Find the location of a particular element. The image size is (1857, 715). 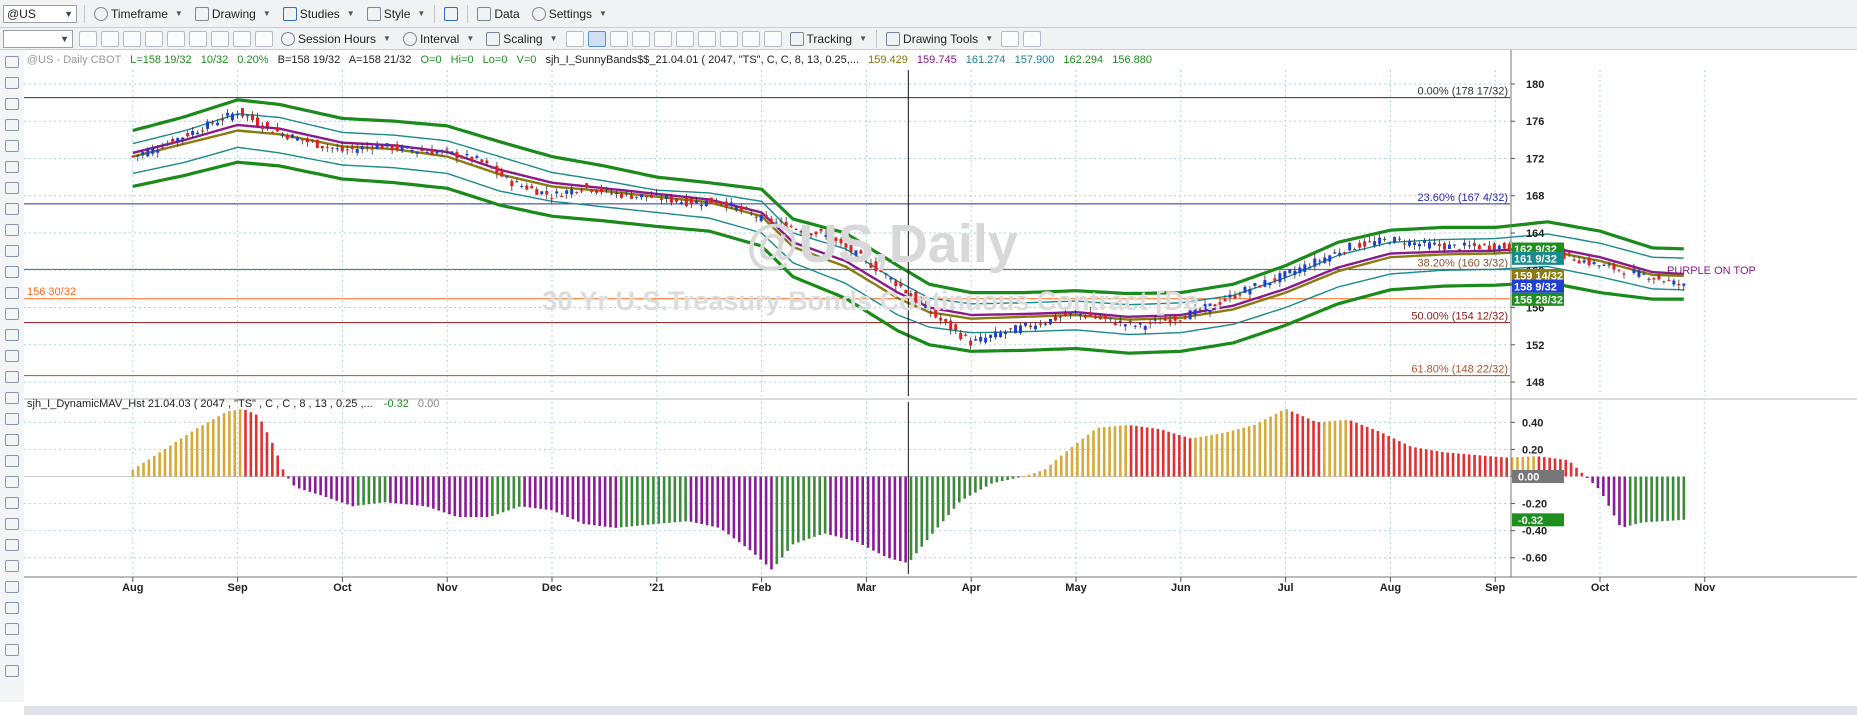

arc-tool-icon is located at coordinates (12, 209).